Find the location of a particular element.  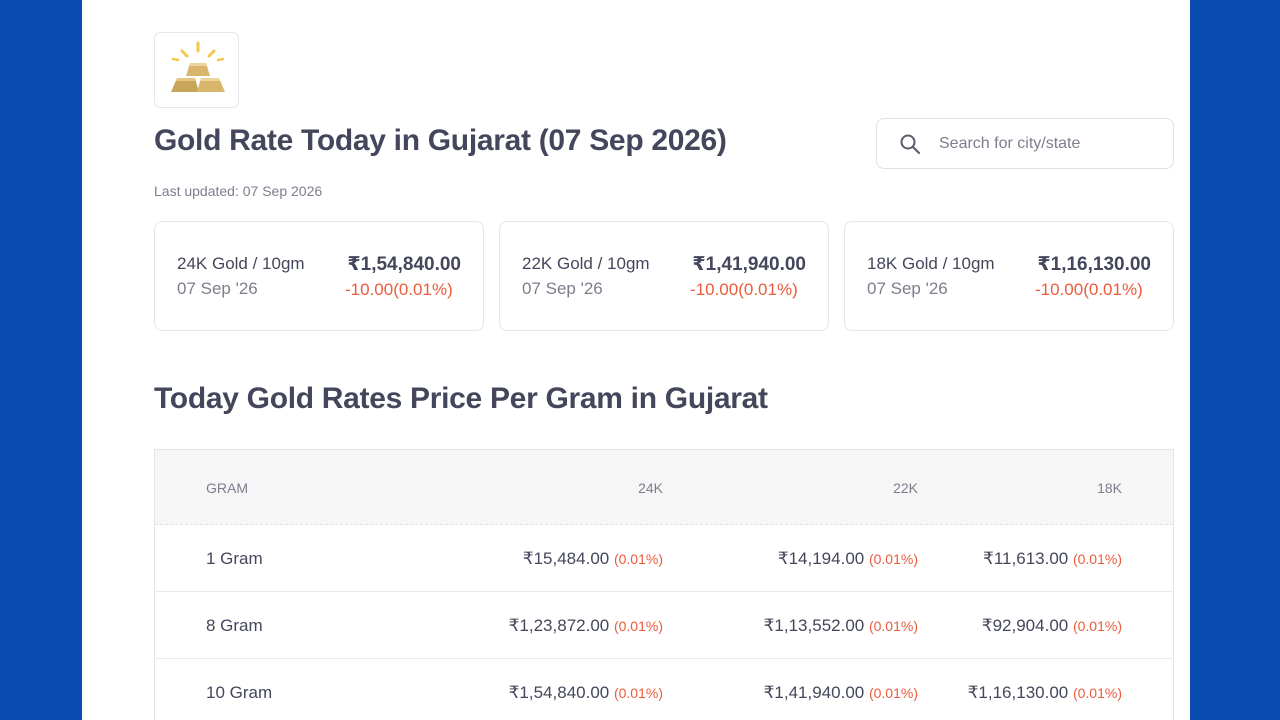

page-title: Gold Rate Today in Gujarat (07 Sep 2026) is located at coordinates (440, 140).